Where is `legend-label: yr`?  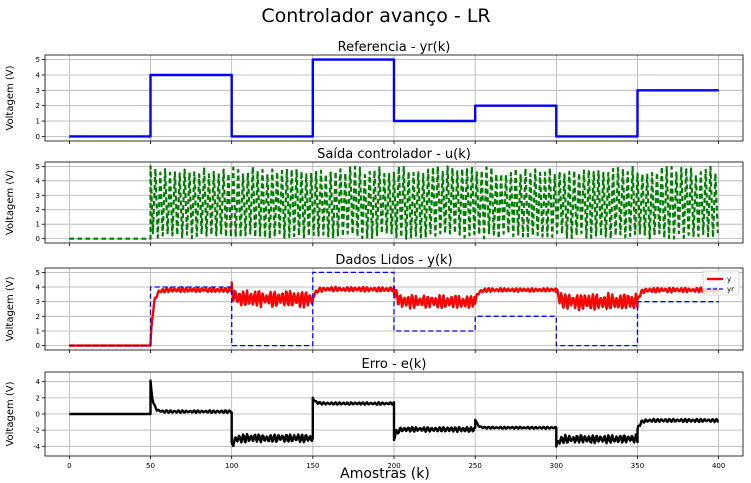
legend-label: yr is located at coordinates (730, 290).